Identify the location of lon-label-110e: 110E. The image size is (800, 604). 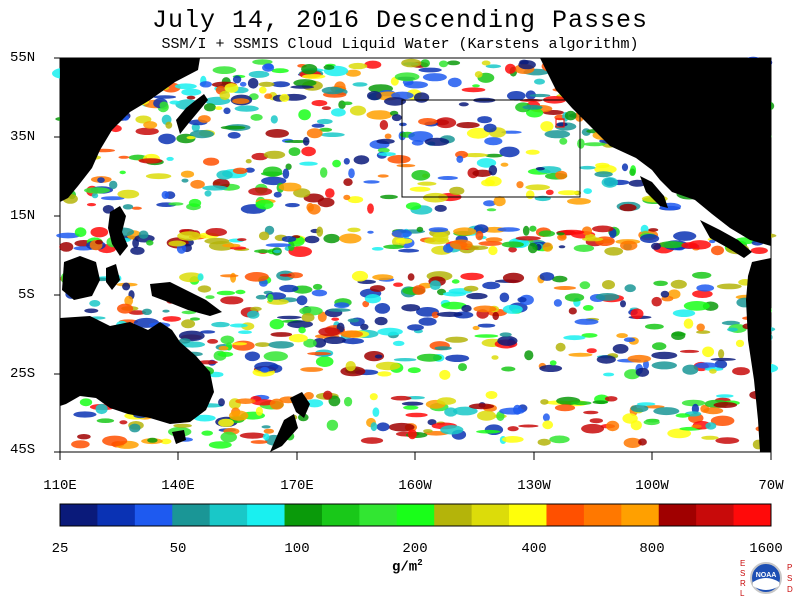
(60, 486).